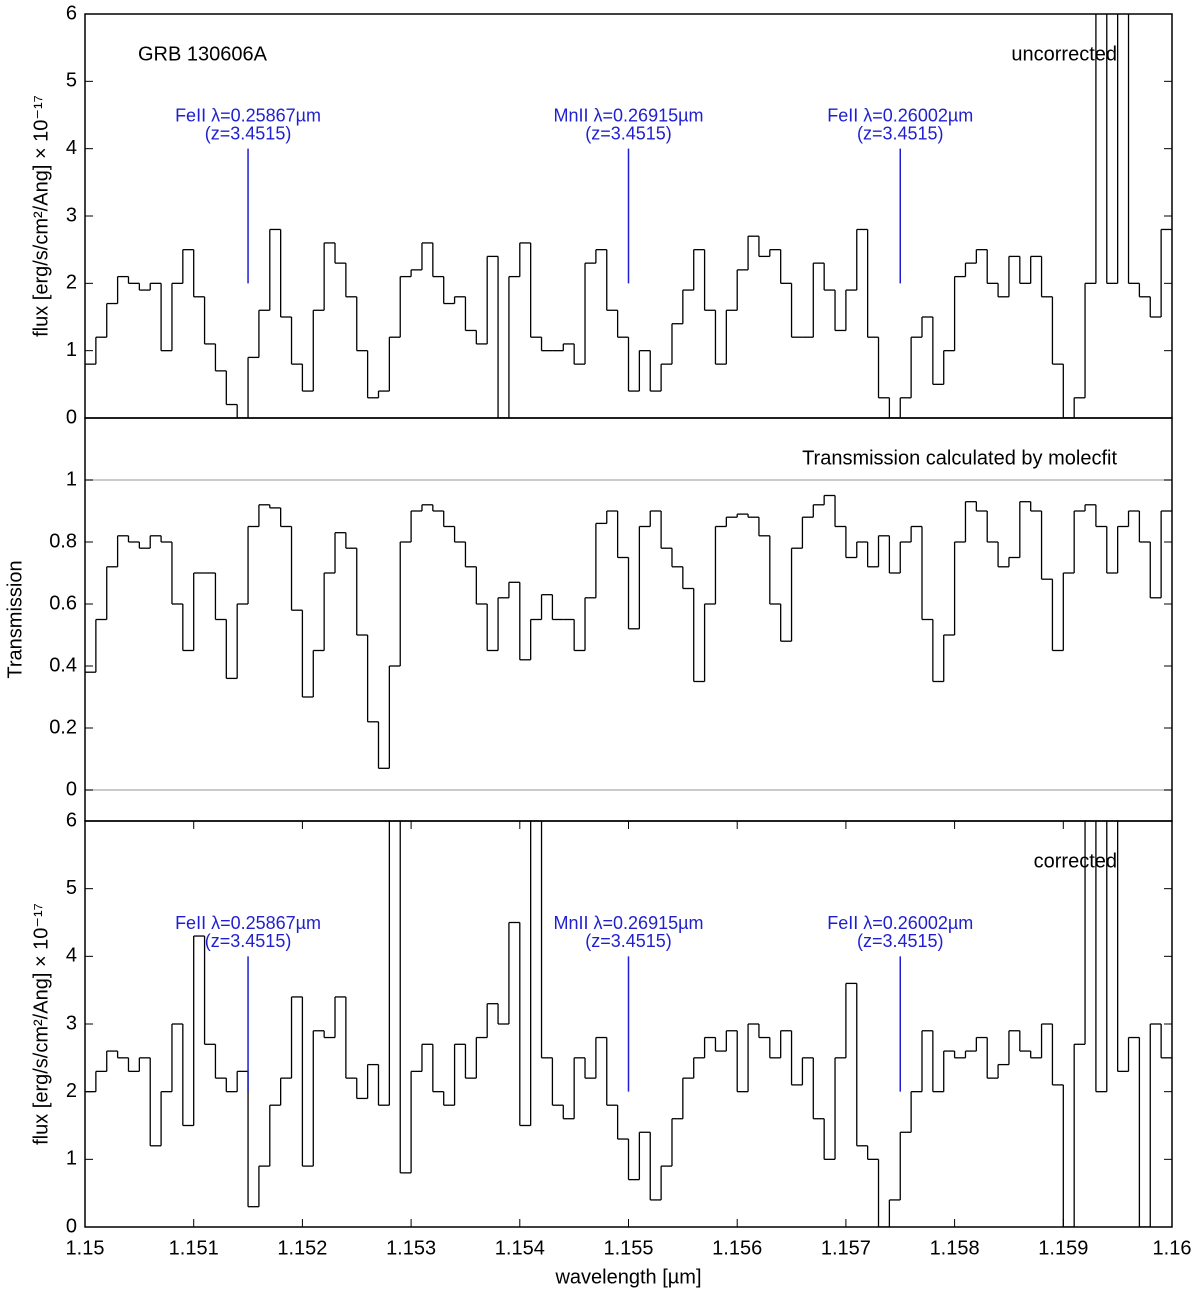 The height and width of the screenshot is (1301, 1200). I want to click on panel-label: uncorrected, so click(1064, 54).